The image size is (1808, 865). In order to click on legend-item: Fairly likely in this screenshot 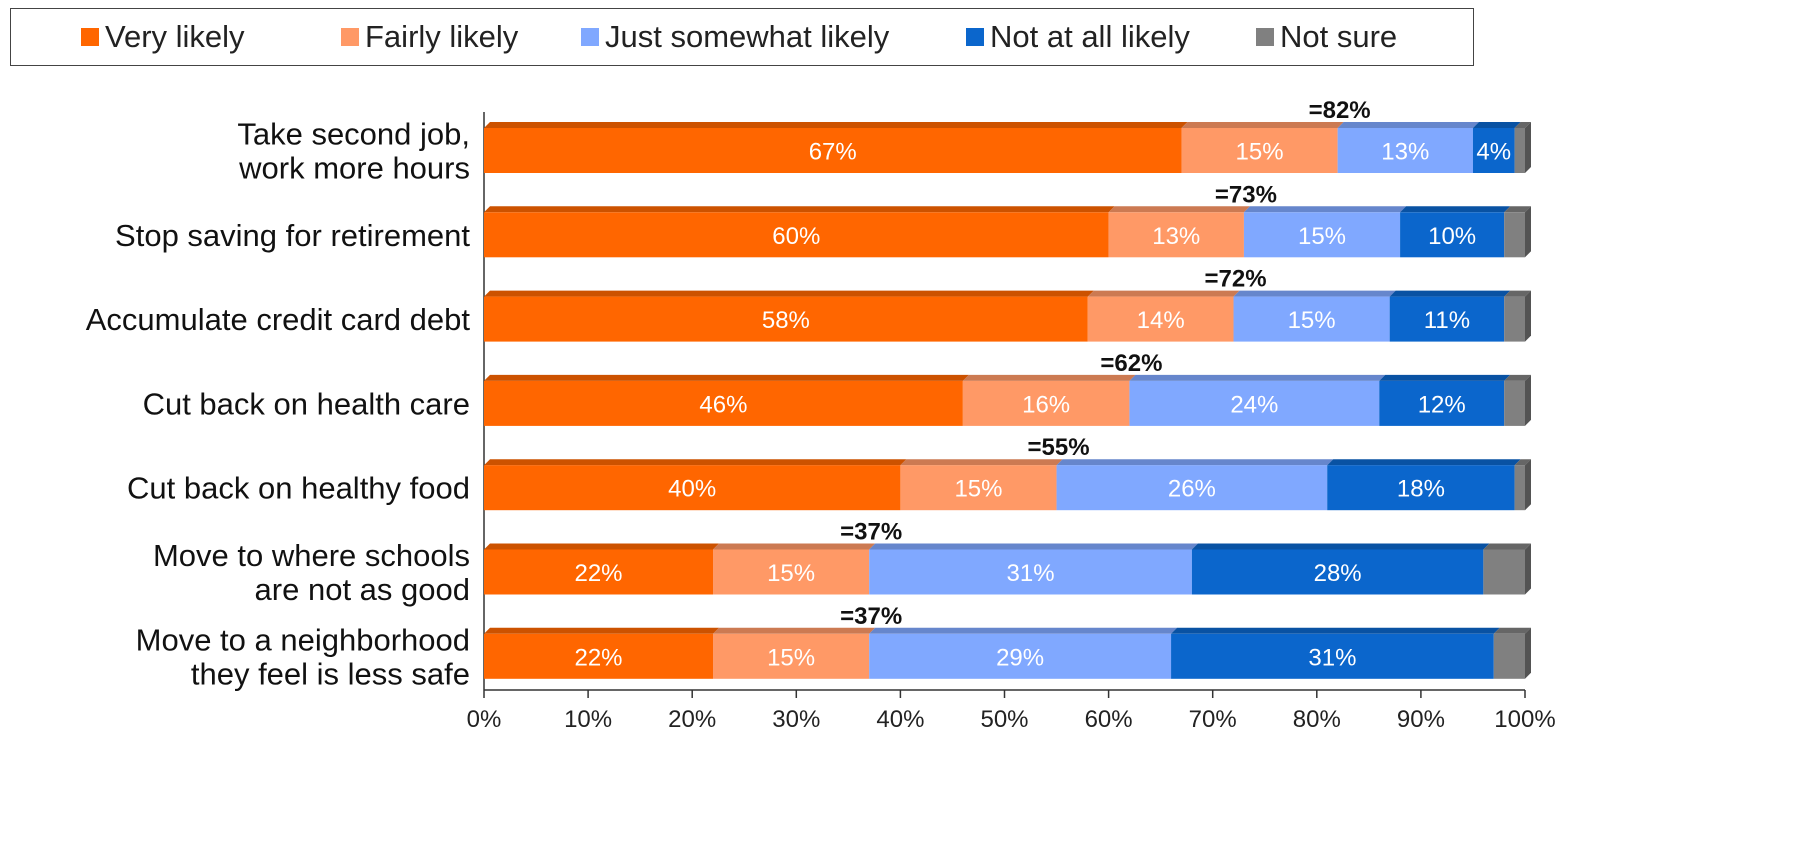, I will do `click(429, 37)`.